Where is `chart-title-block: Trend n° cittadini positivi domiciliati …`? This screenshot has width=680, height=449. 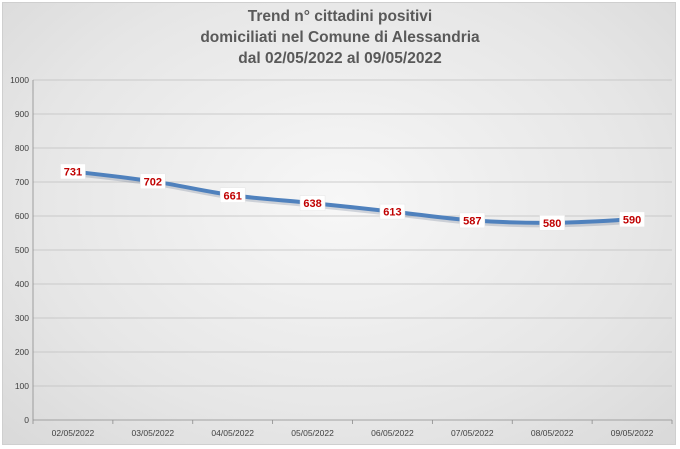
chart-title-block: Trend n° cittadini positivi domiciliati … is located at coordinates (340, 37).